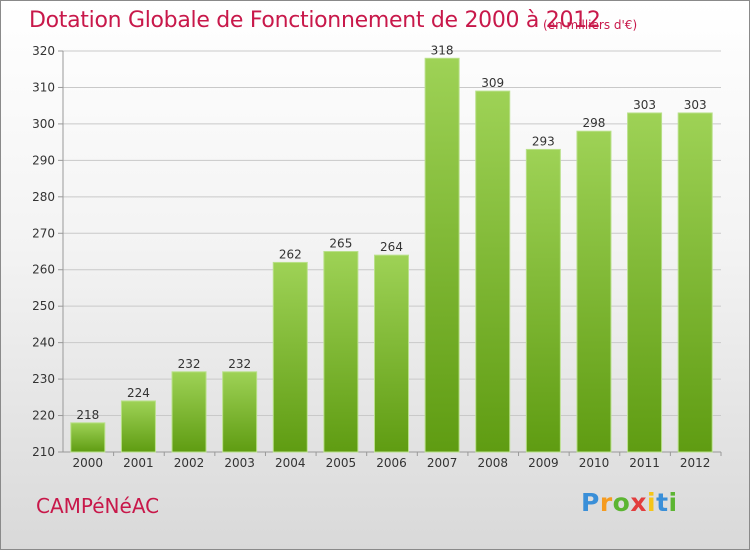  What do you see at coordinates (87, 415) in the screenshot?
I see `bar-value-label: 218` at bounding box center [87, 415].